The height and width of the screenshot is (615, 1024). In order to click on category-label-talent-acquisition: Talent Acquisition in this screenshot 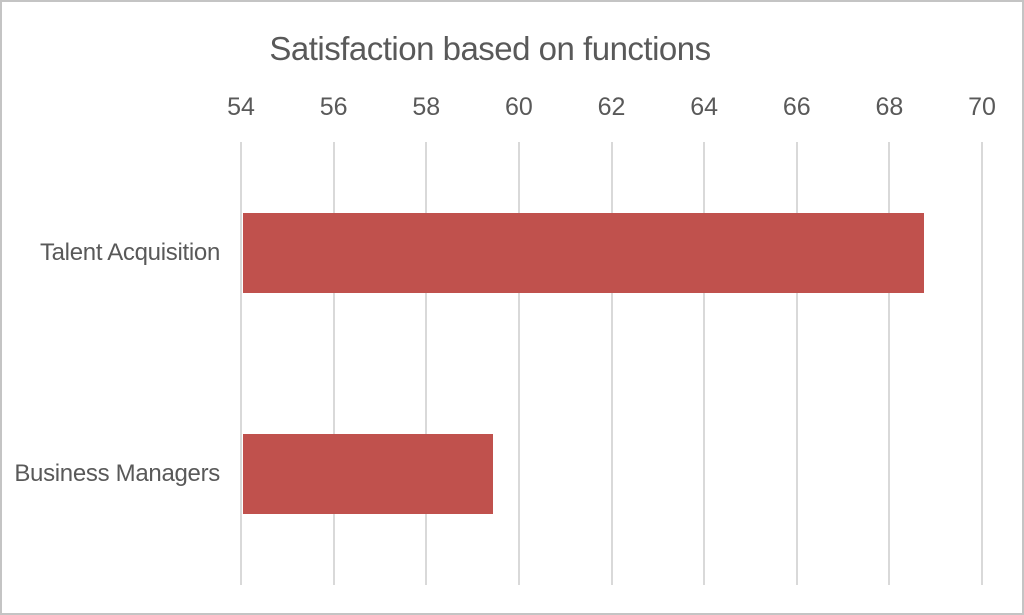, I will do `click(129, 252)`.